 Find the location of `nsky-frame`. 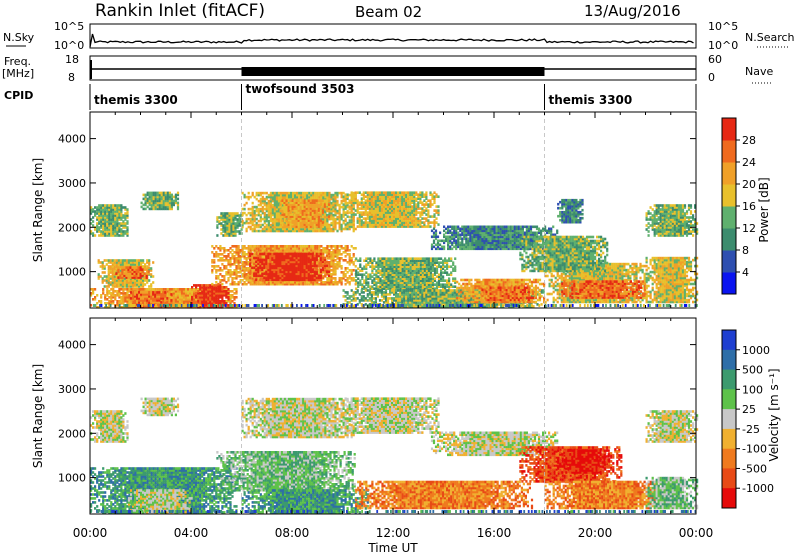

nsky-frame is located at coordinates (393, 36).